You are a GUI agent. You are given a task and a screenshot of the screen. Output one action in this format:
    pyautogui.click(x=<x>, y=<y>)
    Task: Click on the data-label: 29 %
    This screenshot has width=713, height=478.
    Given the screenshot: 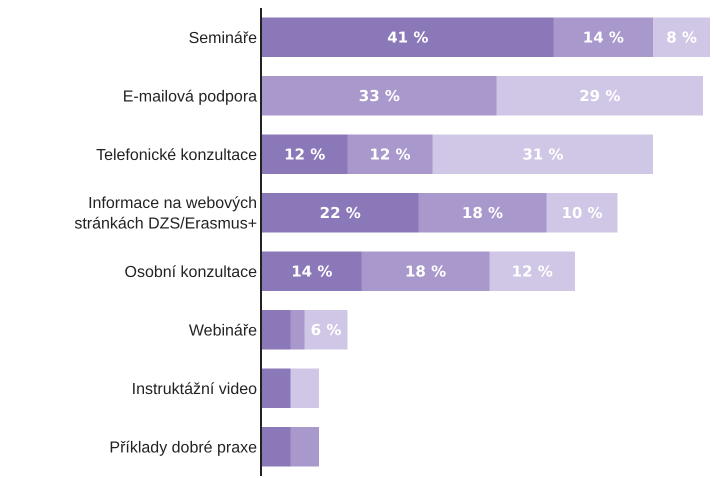 What is the action you would take?
    pyautogui.click(x=599, y=95)
    